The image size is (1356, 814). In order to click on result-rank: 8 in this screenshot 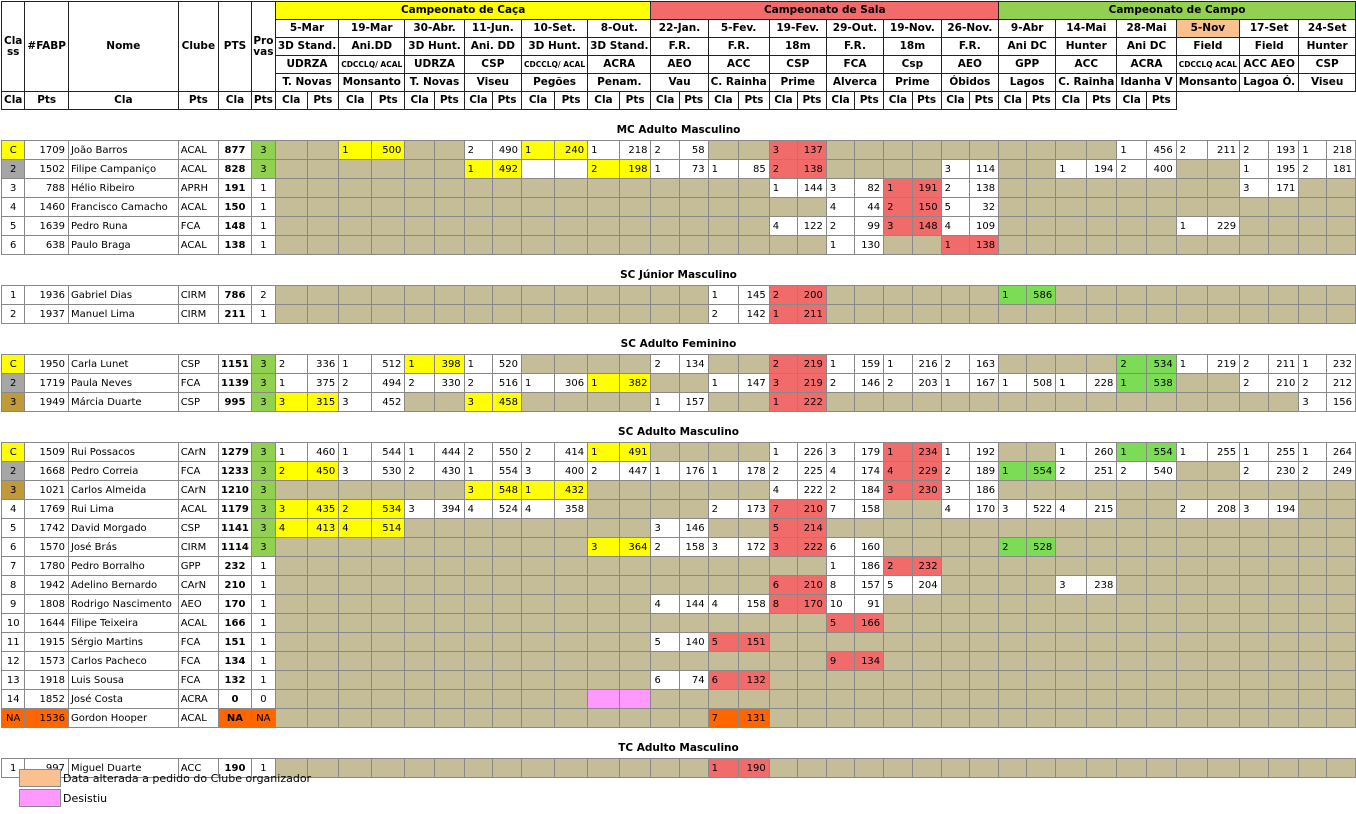, I will do `click(783, 604)`.